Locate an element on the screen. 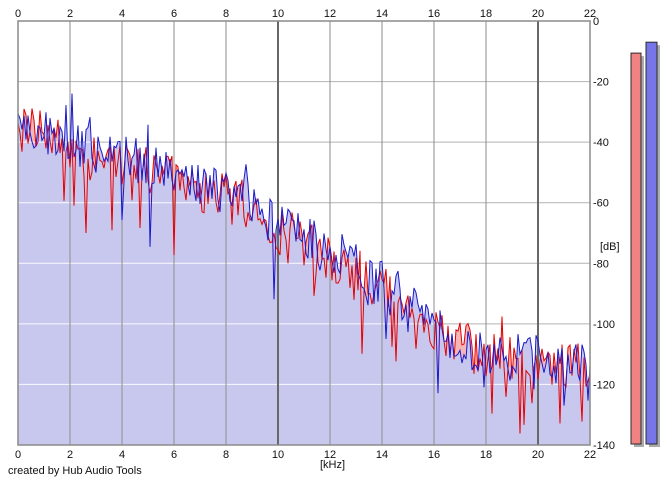  x-tick-label-top: 0 is located at coordinates (18, 14).